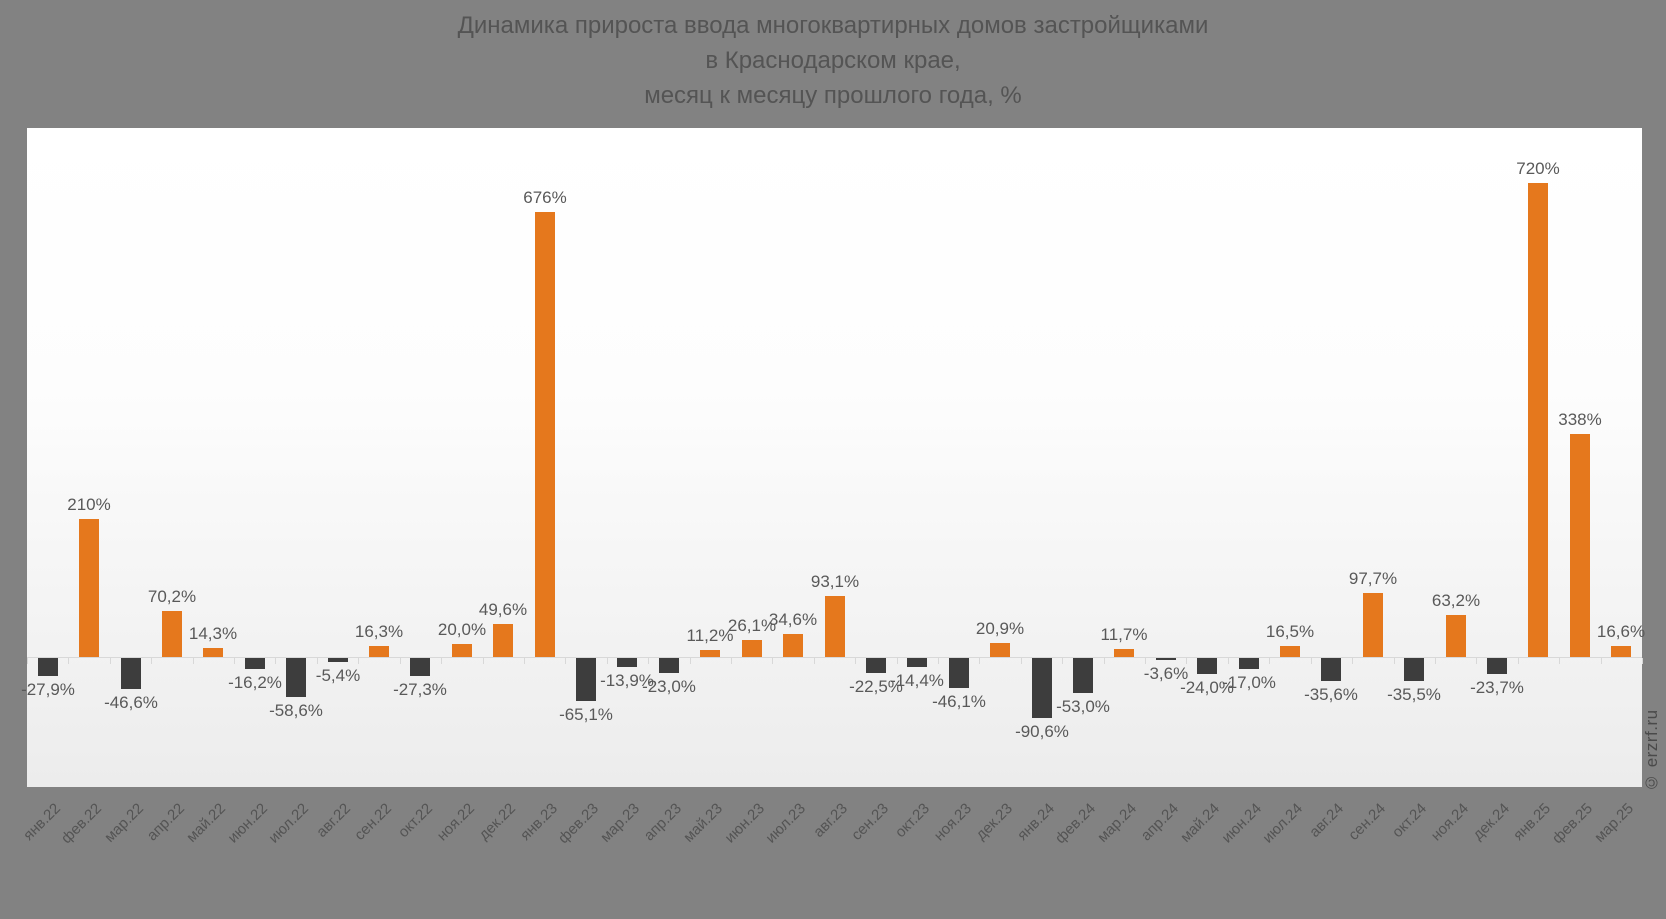 Image resolution: width=1666 pixels, height=919 pixels. What do you see at coordinates (833, 95) in the screenshot?
I see `chart-title-line-3: месяц к месяцу прошлого года, %` at bounding box center [833, 95].